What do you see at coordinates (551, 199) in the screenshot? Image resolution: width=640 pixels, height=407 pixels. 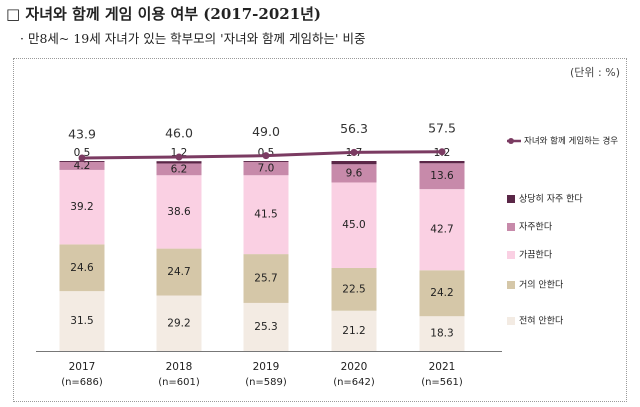 I see `legend-label: 상당히 자주 한다` at bounding box center [551, 199].